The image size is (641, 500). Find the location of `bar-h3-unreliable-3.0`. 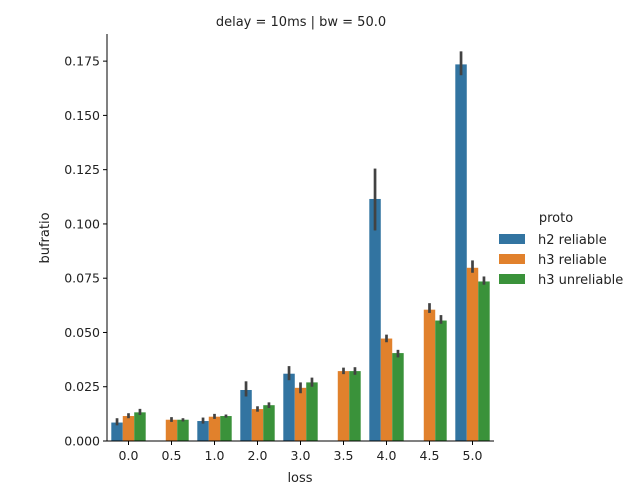

bar-h3-unreliable-3.0 is located at coordinates (312, 411).